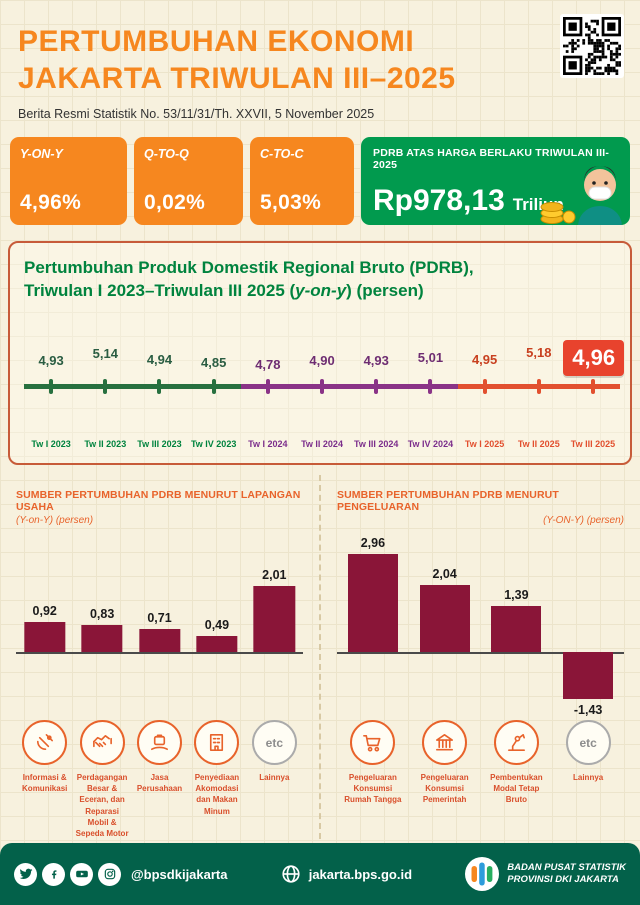  I want to click on bar-column: 2,96, so click(373, 594).